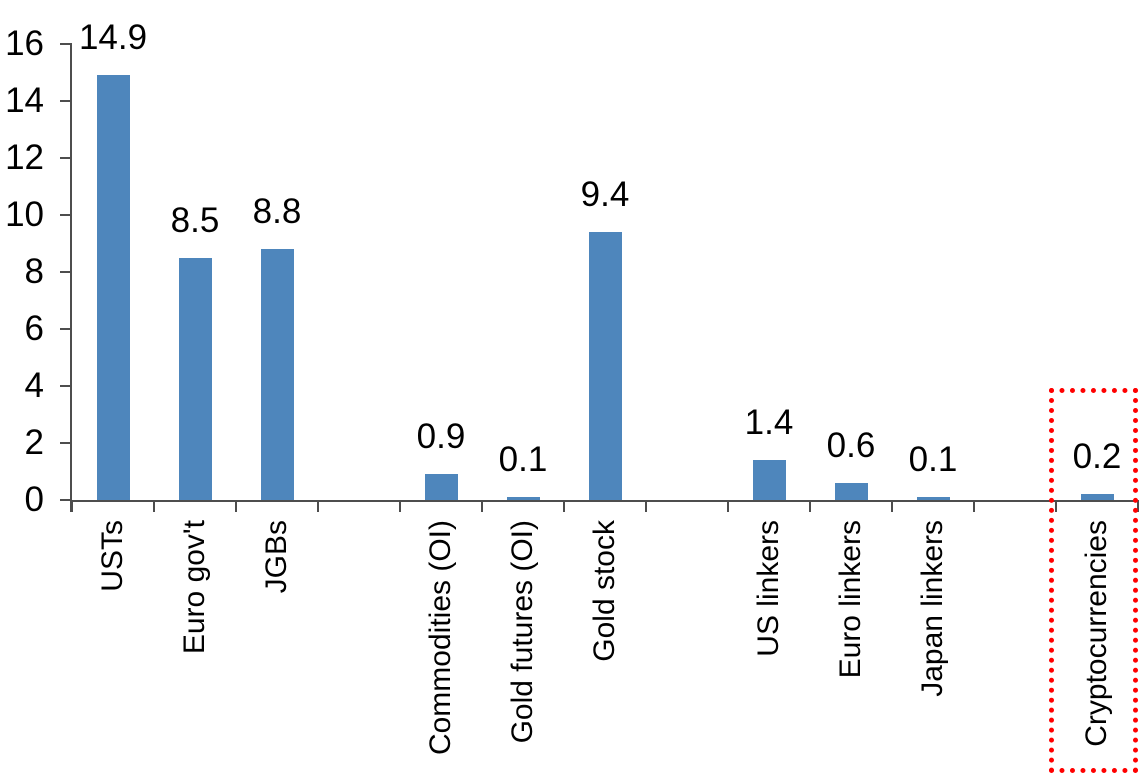  Describe the element at coordinates (277, 211) in the screenshot. I see `bar-value-label: 8.8` at that location.